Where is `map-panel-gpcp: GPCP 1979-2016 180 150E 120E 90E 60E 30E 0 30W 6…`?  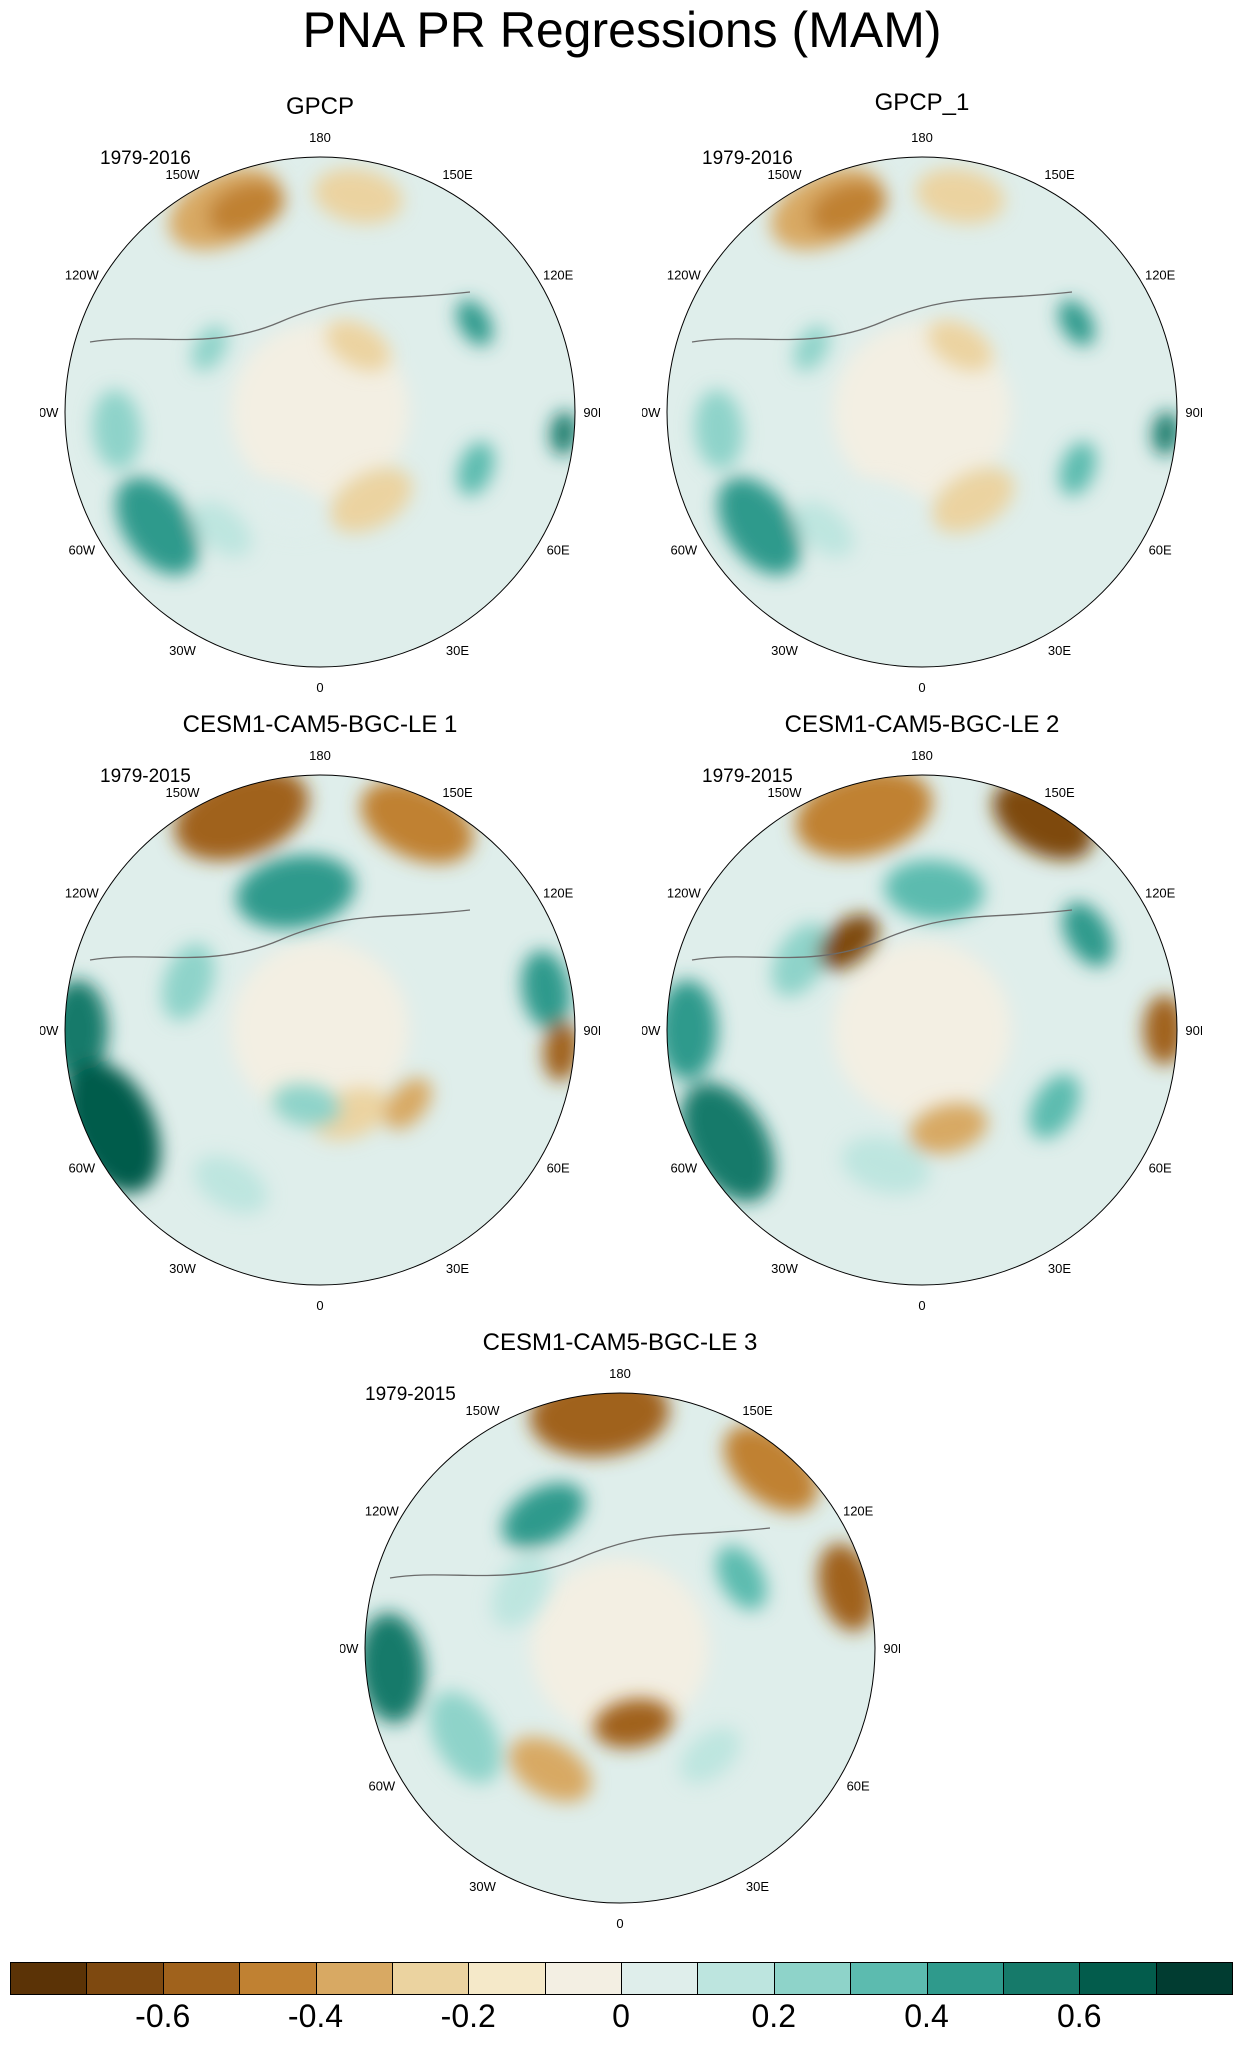
map-panel-gpcp: GPCP 1979-2016 180 150E 120E 90E 60E 30E 0 30W 6… is located at coordinates (320, 402).